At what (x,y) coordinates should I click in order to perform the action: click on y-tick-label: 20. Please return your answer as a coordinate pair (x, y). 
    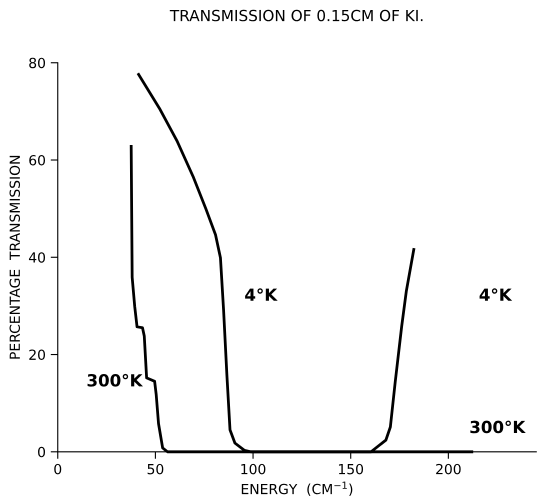
    Looking at the image, I should click on (37, 355).